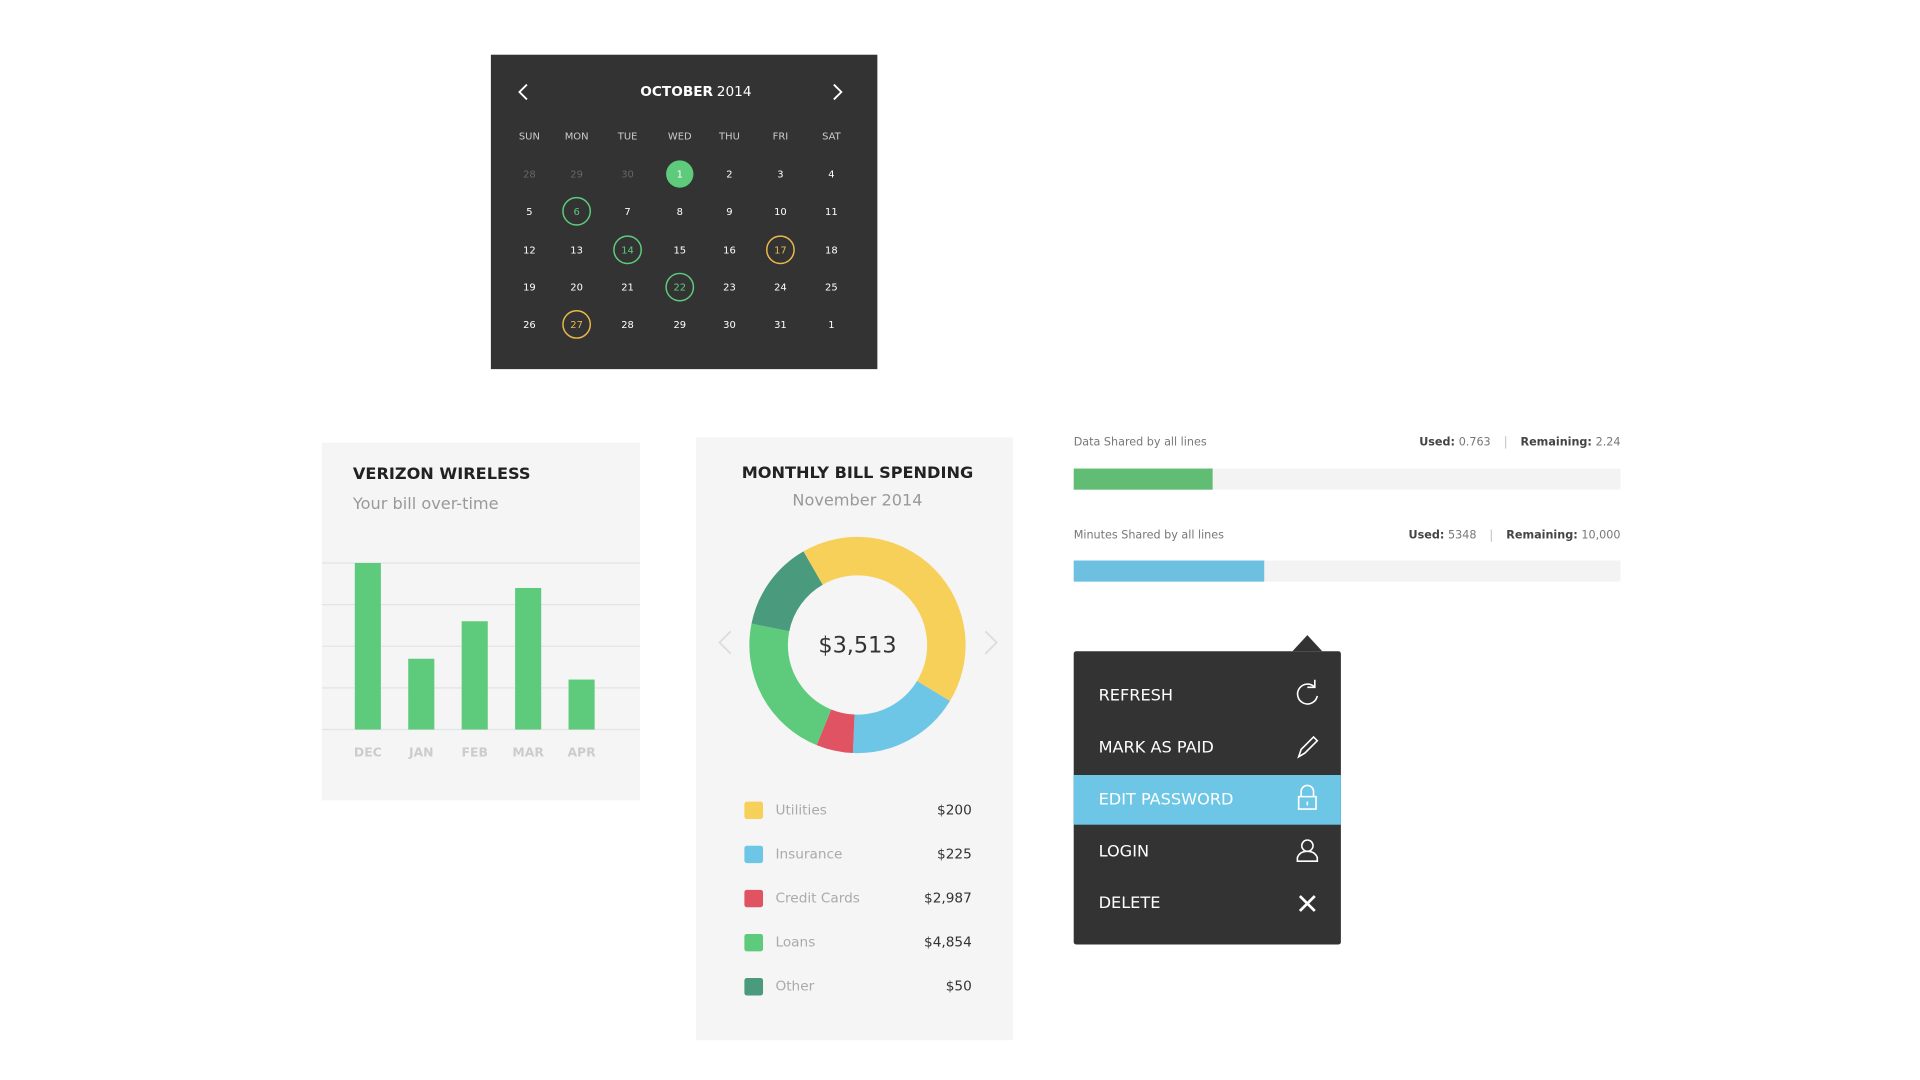  I want to click on weekday: MON, so click(577, 137).